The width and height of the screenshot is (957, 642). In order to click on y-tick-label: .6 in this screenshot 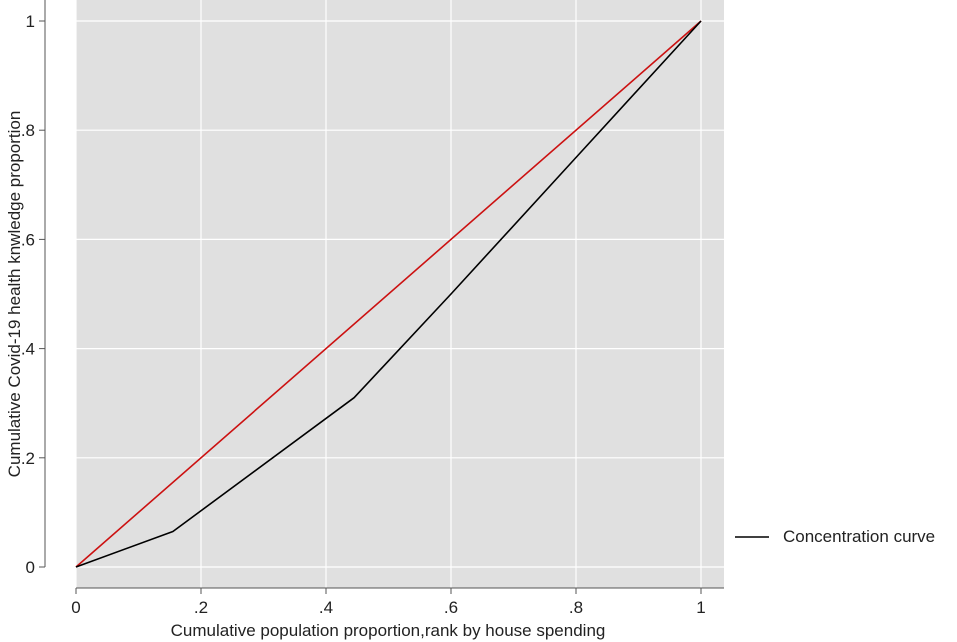, I will do `click(28, 239)`.